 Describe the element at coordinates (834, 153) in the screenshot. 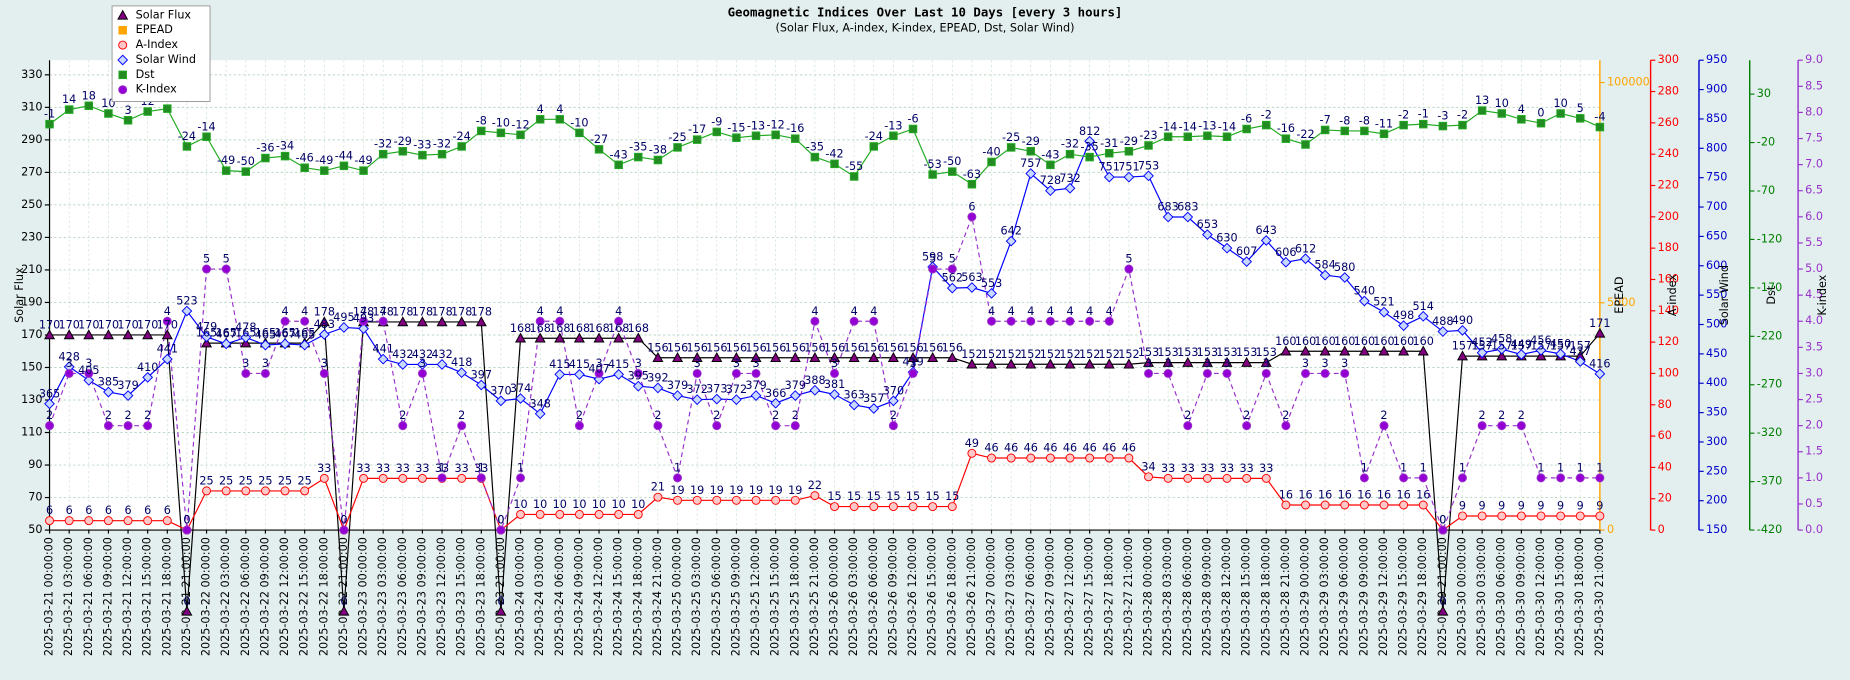

I see `data-label: -42` at that location.